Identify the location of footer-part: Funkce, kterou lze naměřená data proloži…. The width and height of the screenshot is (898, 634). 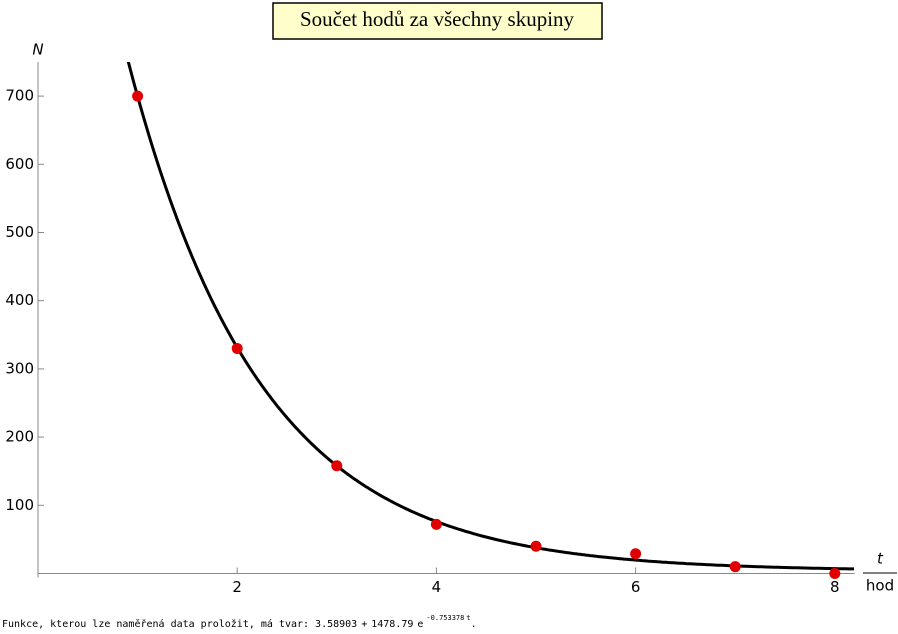
(155, 624).